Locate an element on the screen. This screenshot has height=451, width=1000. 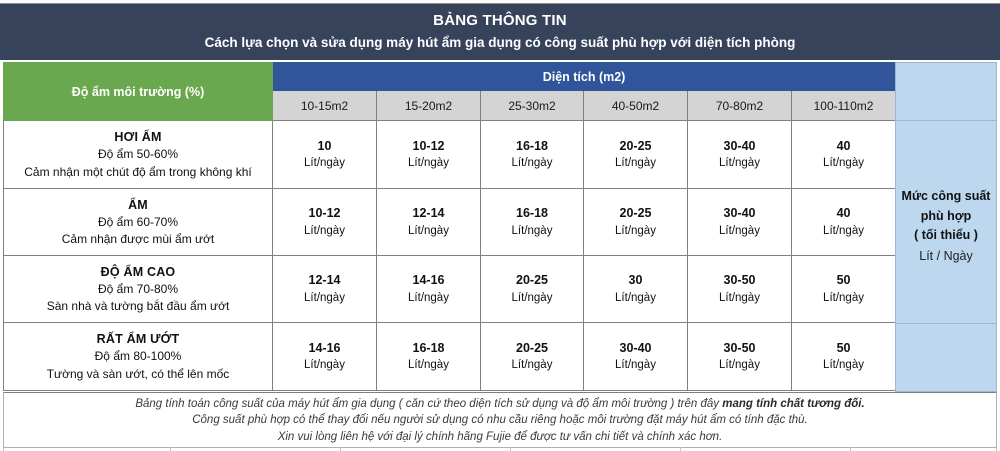
row-title: RẤT ẨM ƯỚT is located at coordinates (138, 339).